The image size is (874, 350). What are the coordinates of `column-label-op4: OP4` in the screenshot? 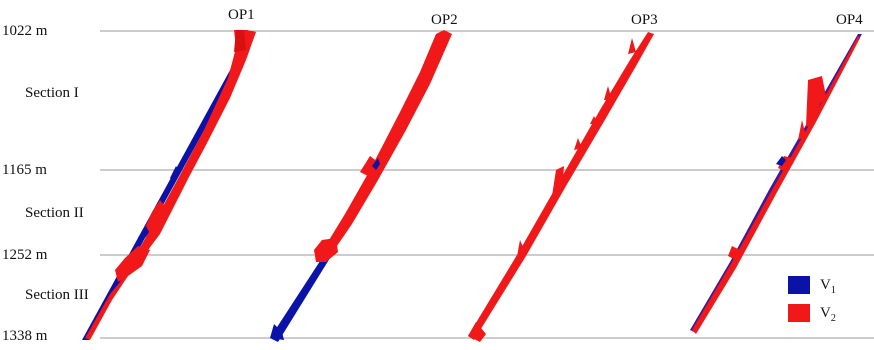 It's located at (849, 20).